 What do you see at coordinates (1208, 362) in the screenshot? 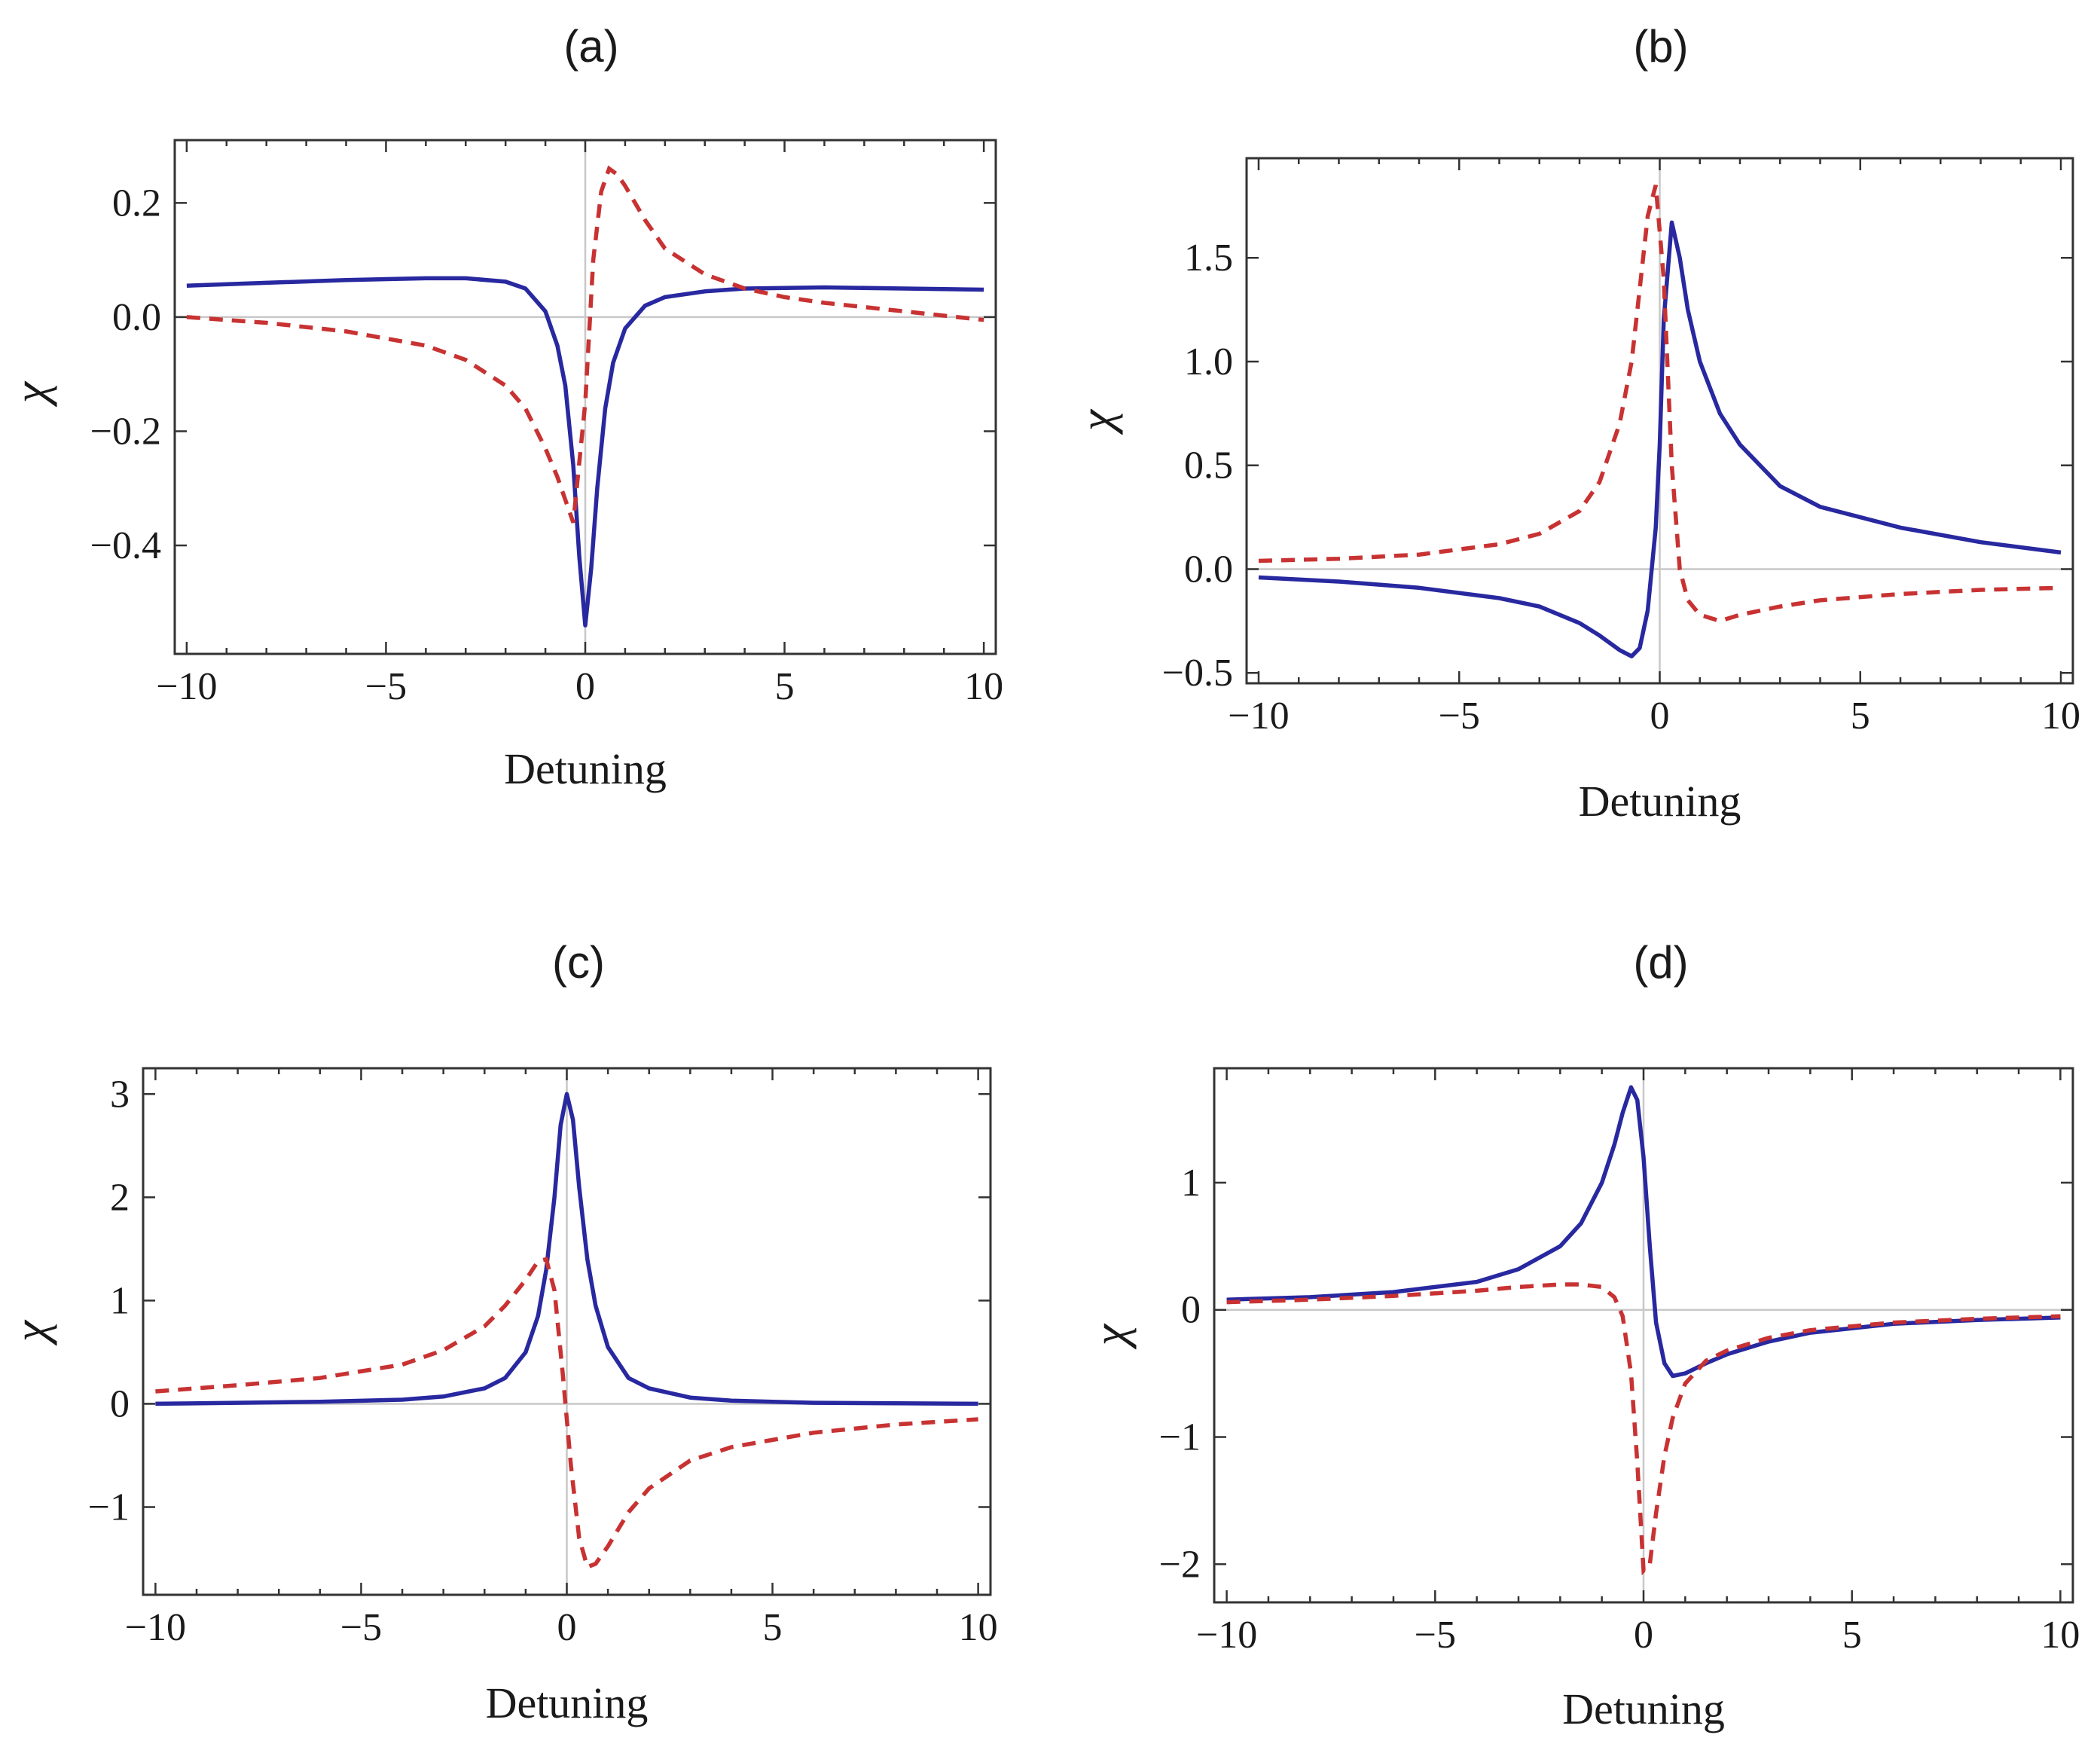
I see `y-tick-label: 1.0` at bounding box center [1208, 362].